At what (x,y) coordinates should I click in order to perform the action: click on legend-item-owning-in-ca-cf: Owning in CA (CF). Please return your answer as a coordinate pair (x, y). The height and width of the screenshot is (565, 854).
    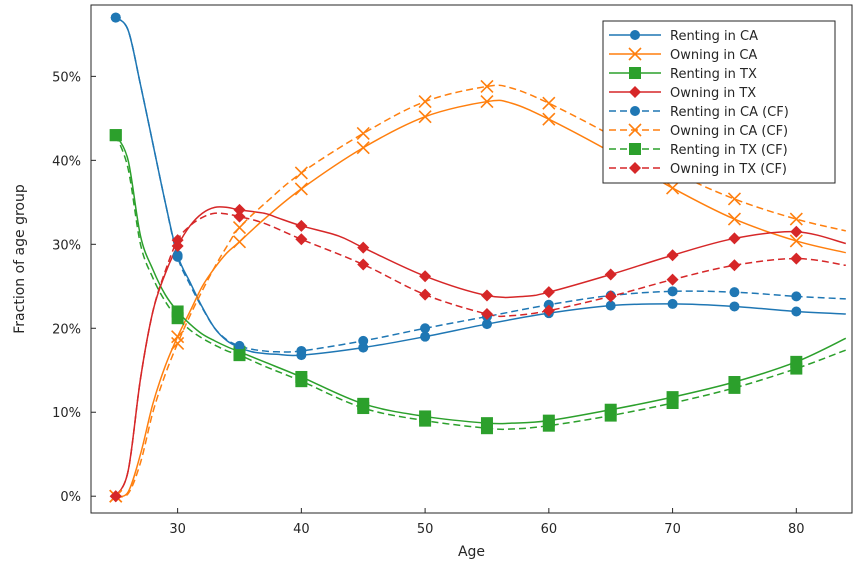
    Looking at the image, I should click on (698, 131).